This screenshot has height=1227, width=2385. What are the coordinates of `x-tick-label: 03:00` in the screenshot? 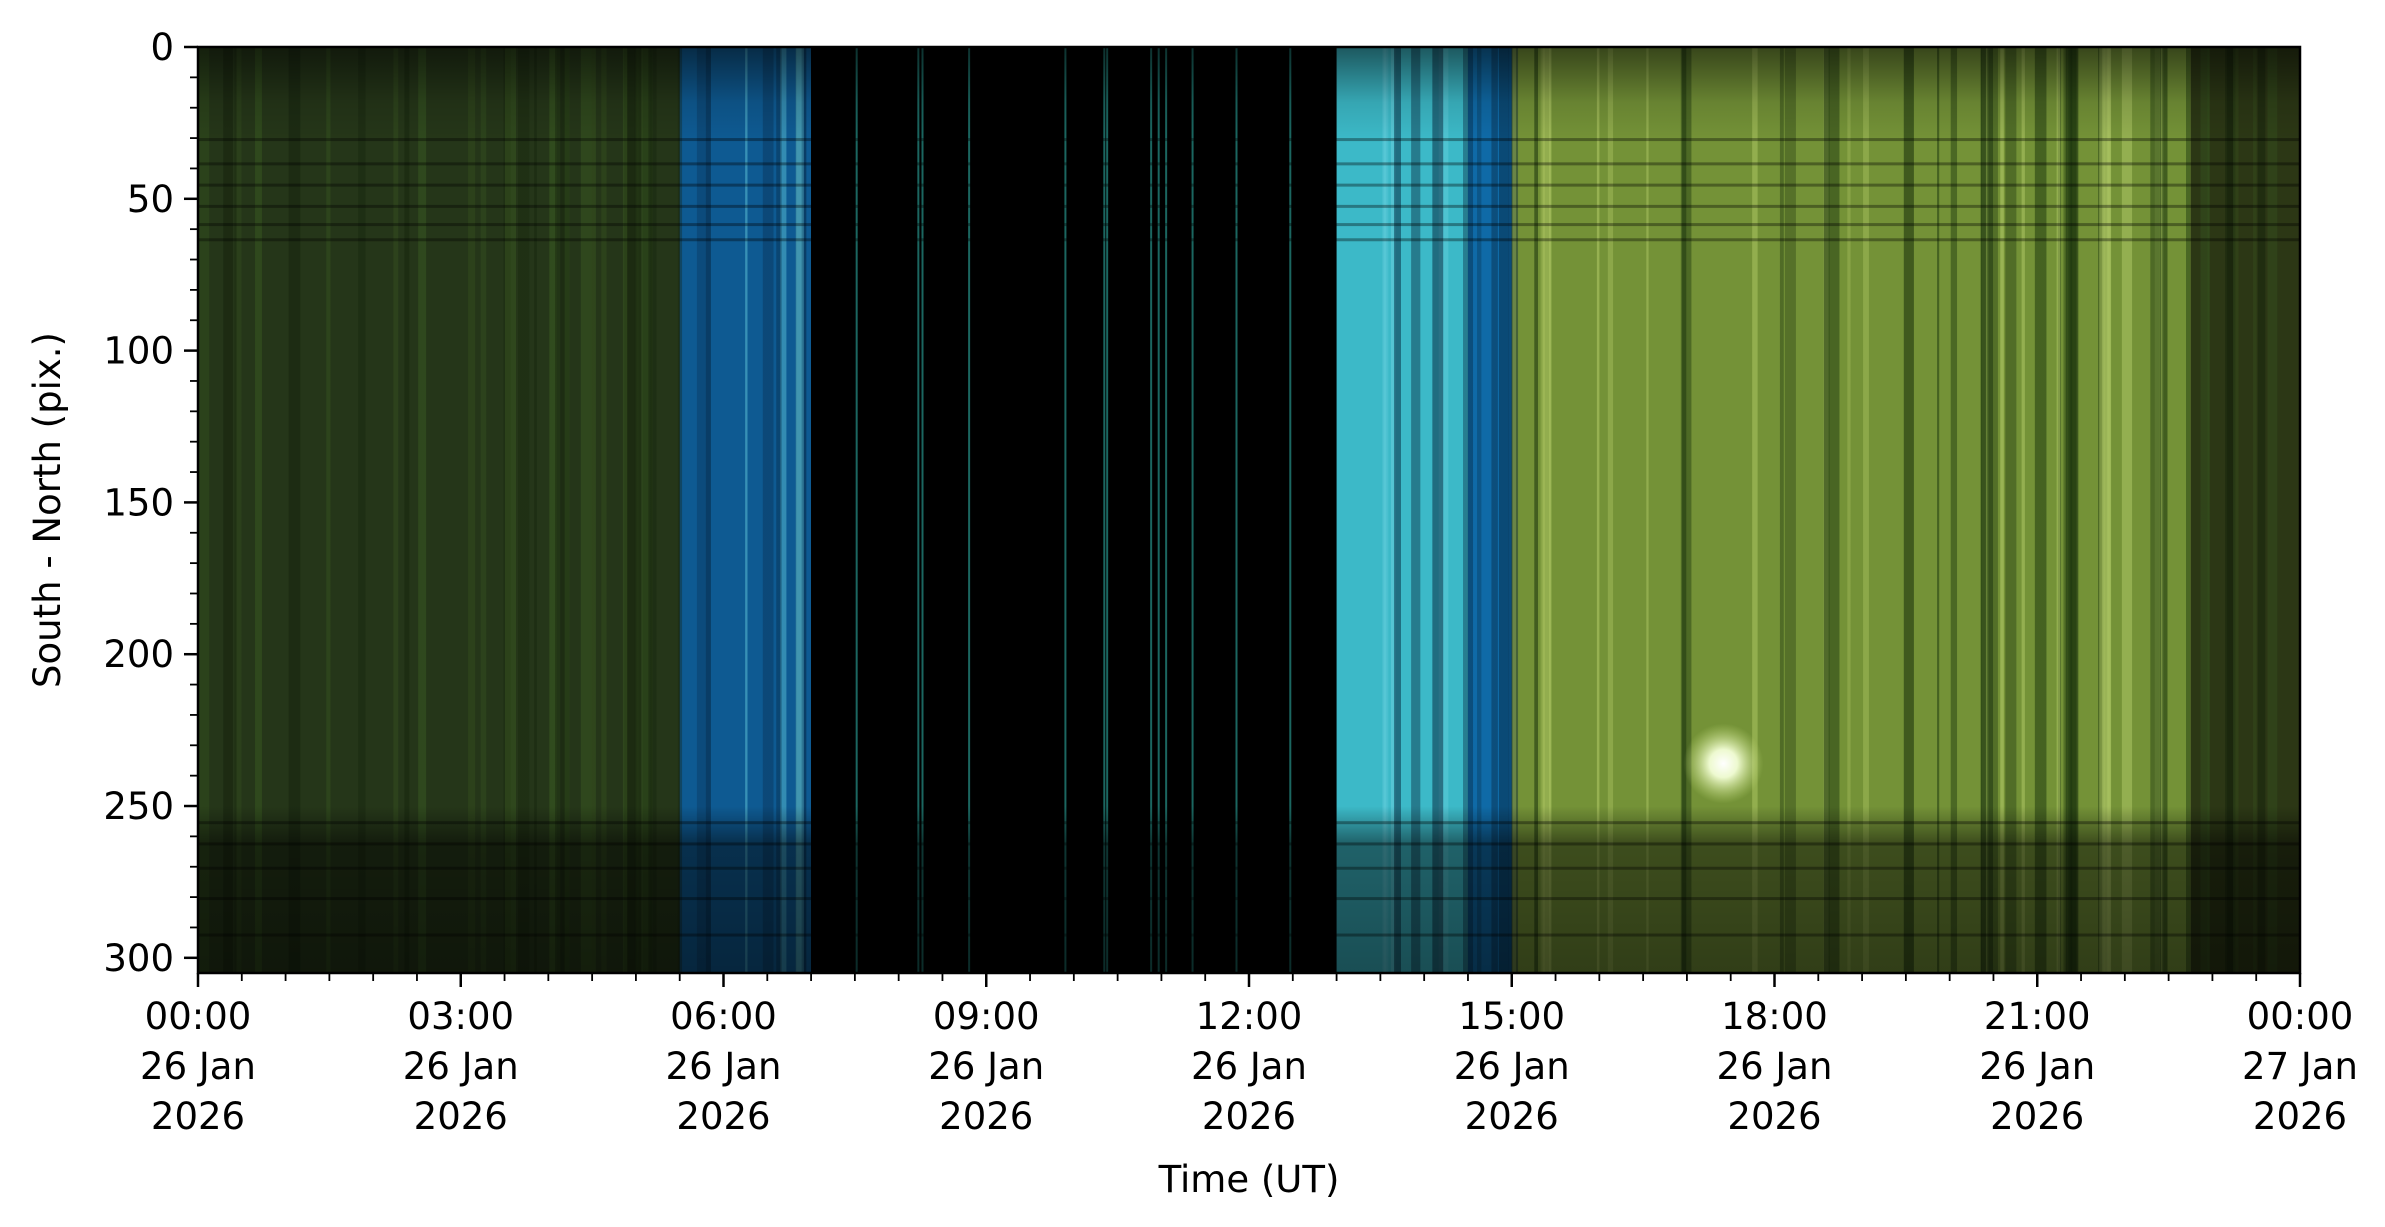 It's located at (460, 1016).